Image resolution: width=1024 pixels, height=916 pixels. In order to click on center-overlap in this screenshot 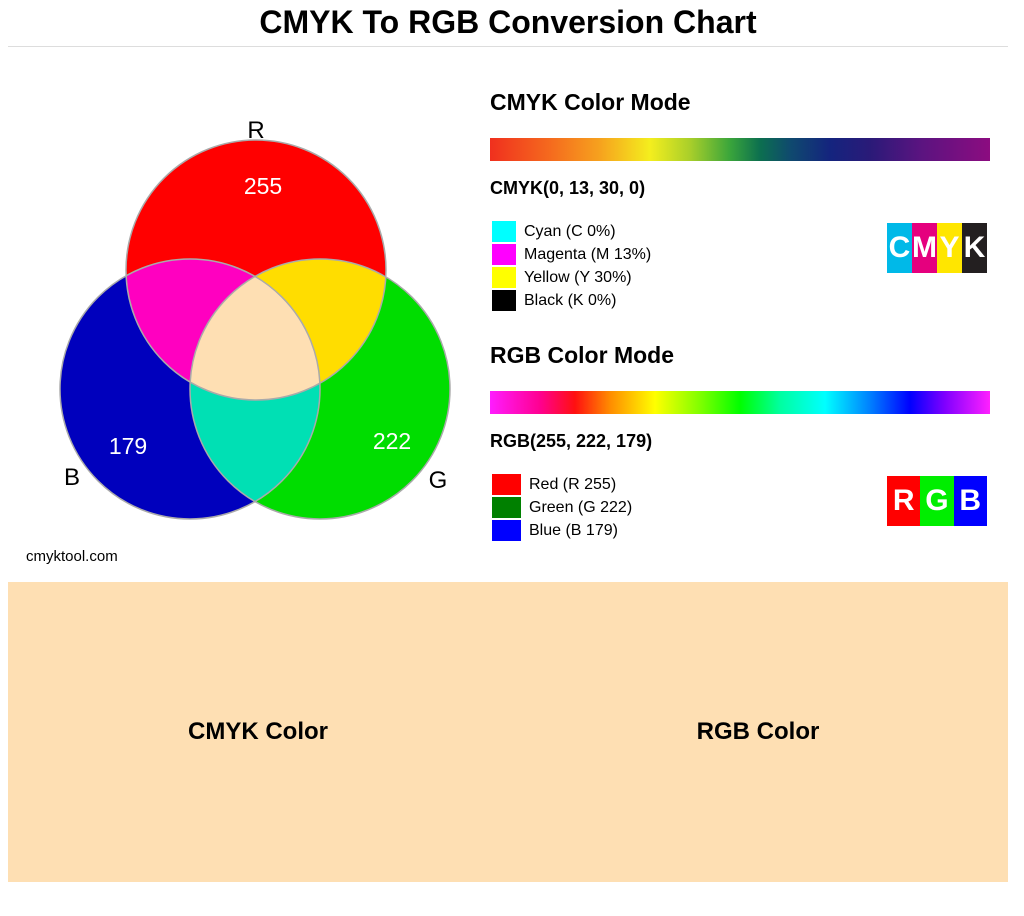, I will do `click(255, 329)`.